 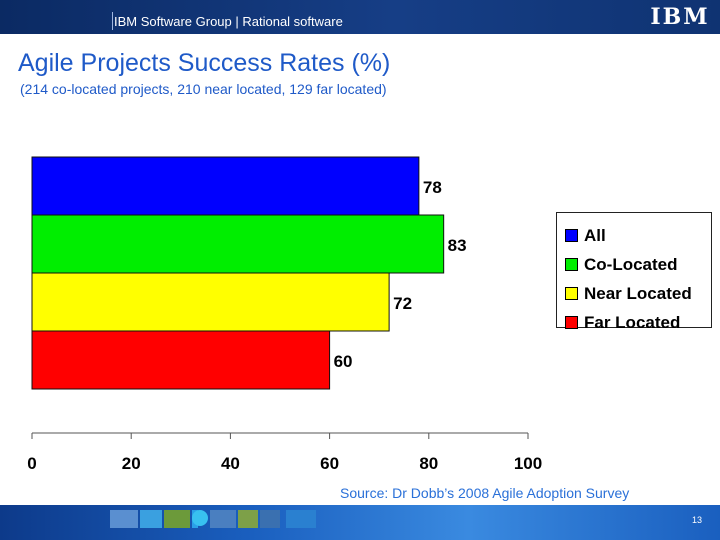 I want to click on legend-item-all: All, so click(x=638, y=235).